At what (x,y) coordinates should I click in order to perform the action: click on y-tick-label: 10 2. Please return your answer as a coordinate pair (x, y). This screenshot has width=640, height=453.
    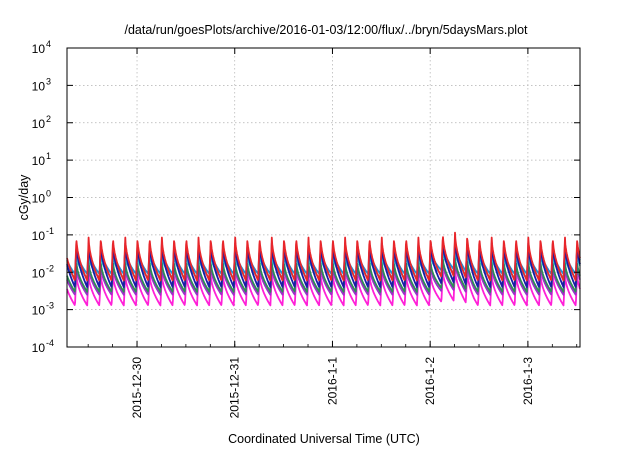
    Looking at the image, I should click on (41, 122).